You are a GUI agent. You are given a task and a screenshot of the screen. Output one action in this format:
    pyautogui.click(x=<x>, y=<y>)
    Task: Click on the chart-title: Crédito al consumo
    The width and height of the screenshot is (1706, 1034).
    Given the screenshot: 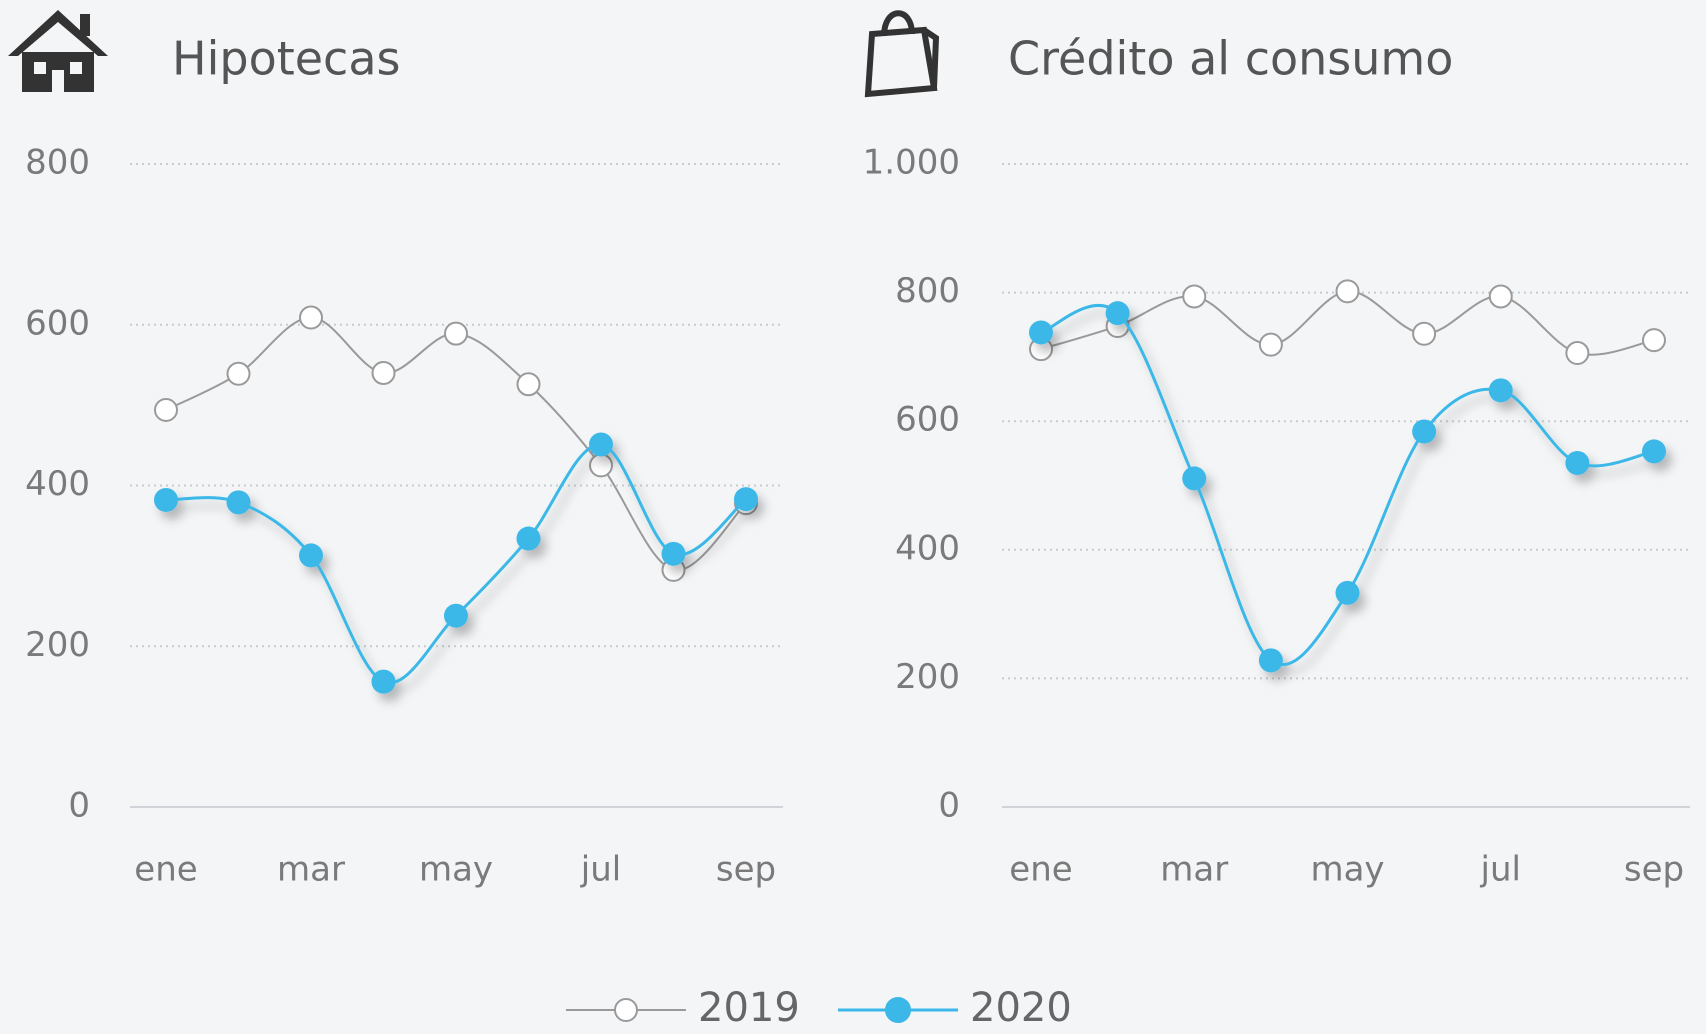 What is the action you would take?
    pyautogui.click(x=1230, y=59)
    